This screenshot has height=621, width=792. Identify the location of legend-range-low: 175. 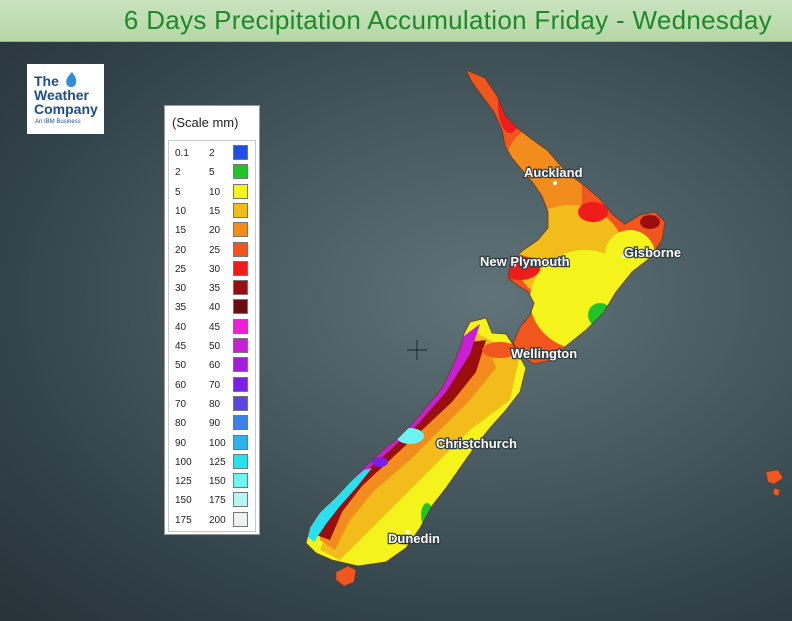
(183, 520).